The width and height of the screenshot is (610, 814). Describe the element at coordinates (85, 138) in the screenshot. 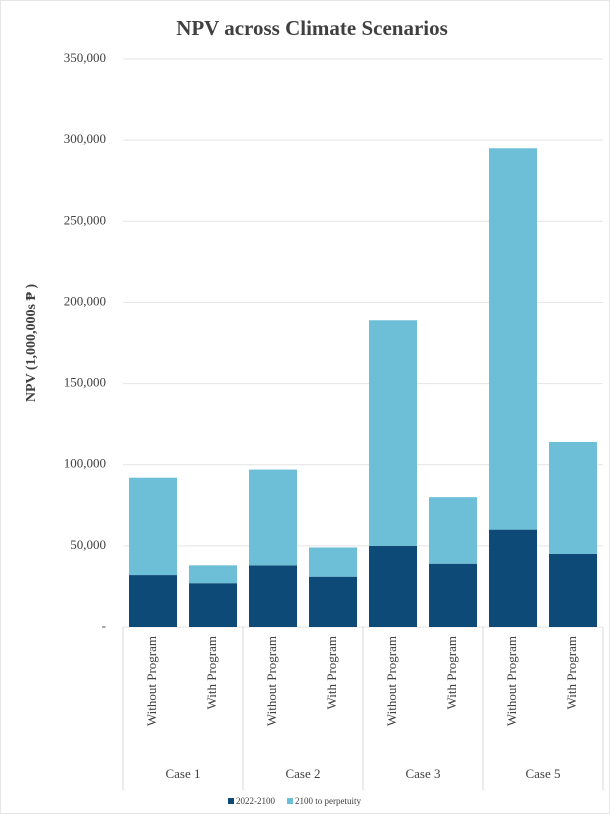

I see `y-tick-label: 300,000` at that location.